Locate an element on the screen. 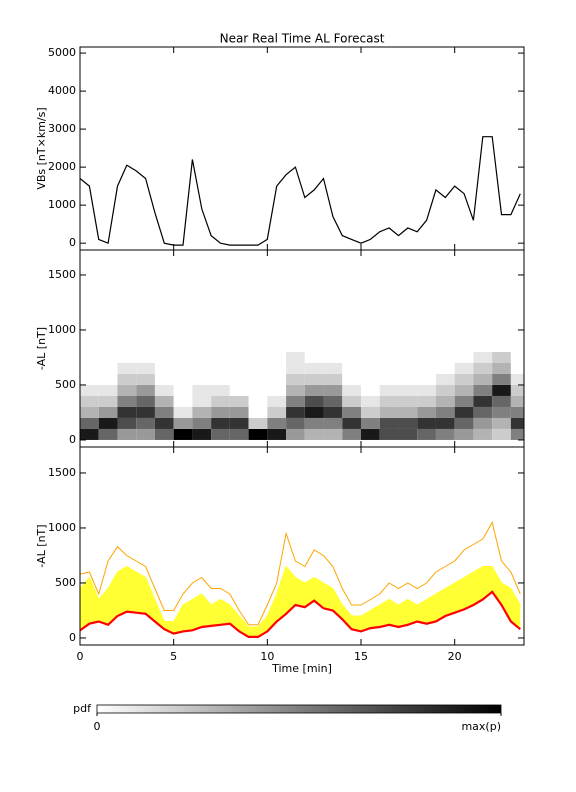 The width and height of the screenshot is (576, 792). colorbar-label: pdf is located at coordinates (82, 708).